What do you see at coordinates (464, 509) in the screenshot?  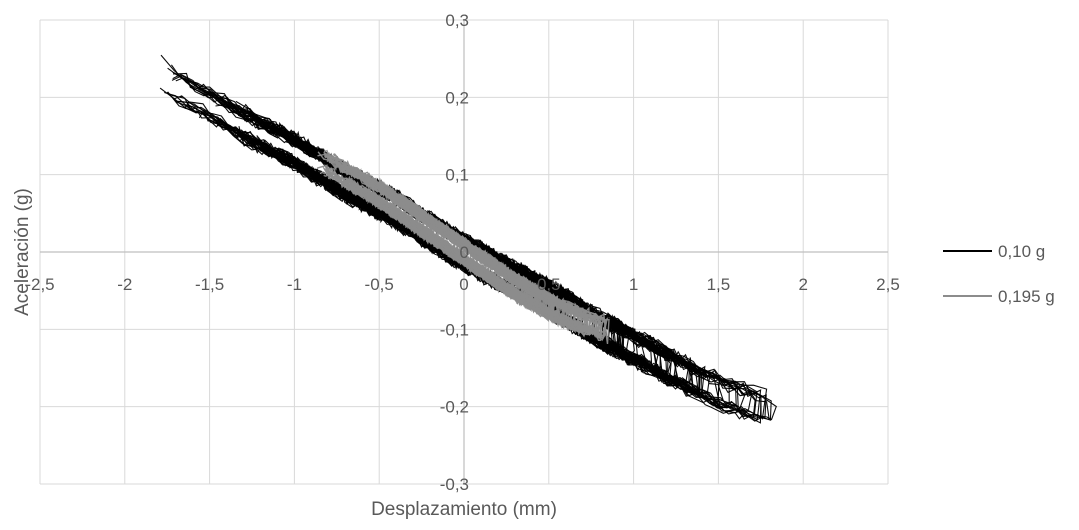 I see `x-axis-title: Desplazamiento (mm)` at bounding box center [464, 509].